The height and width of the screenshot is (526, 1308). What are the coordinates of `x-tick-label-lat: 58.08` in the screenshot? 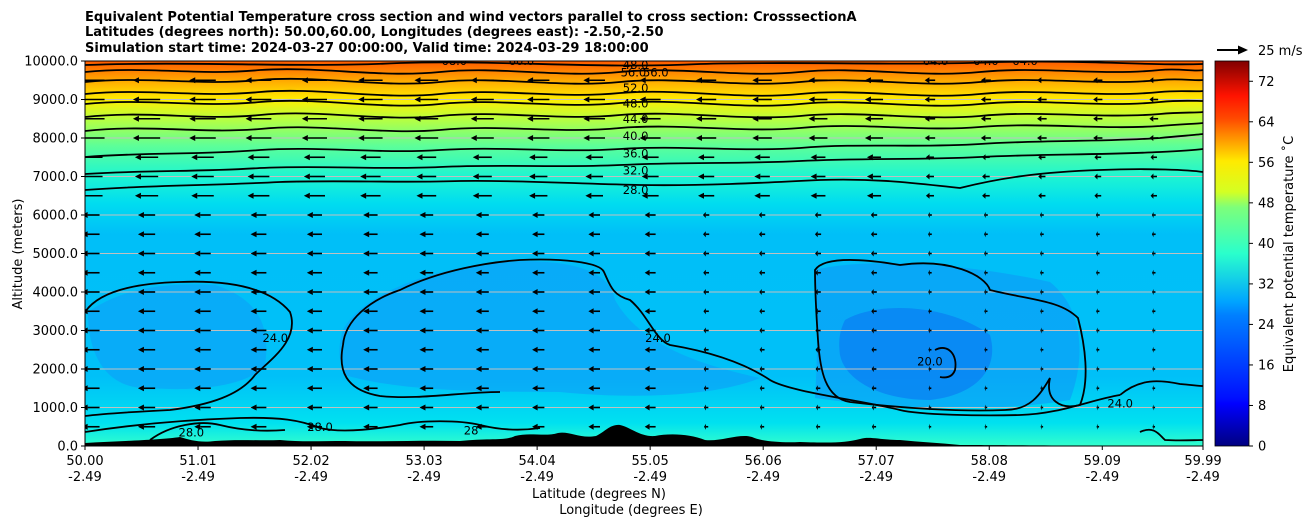 It's located at (989, 461).